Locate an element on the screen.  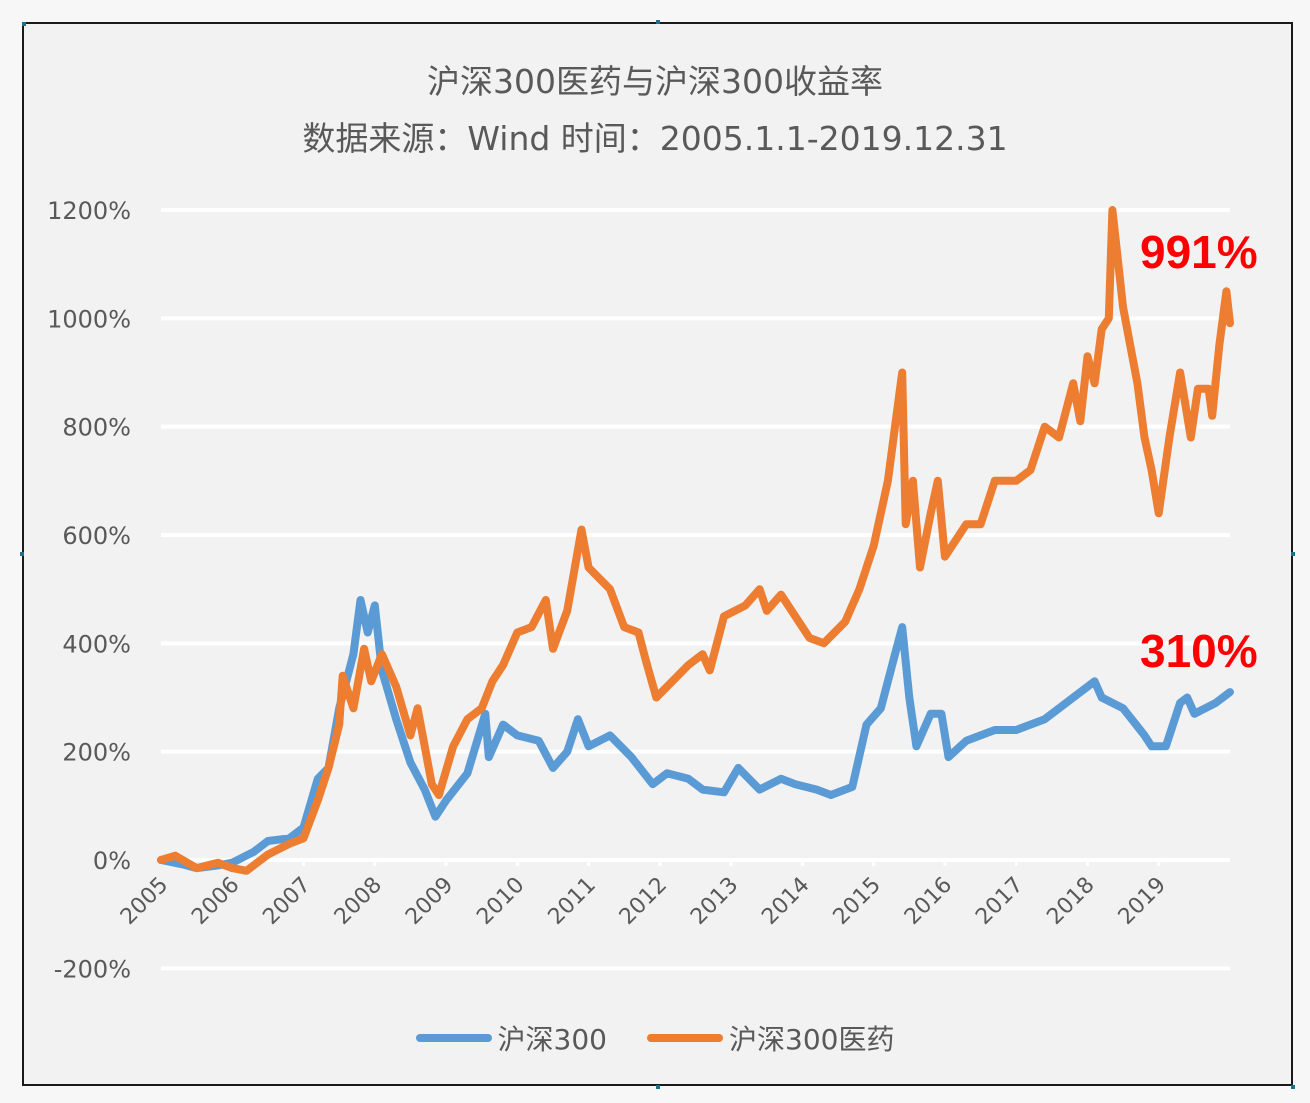
legend-item-csi300-pharma: 沪深300医药 is located at coordinates (770, 1038).